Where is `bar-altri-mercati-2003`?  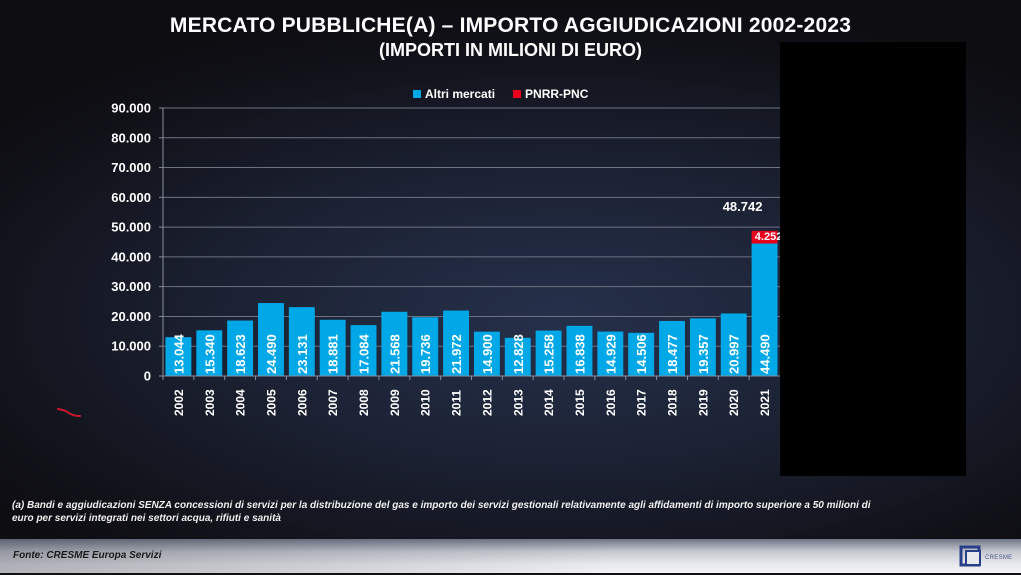
bar-altri-mercati-2003 is located at coordinates (209, 353).